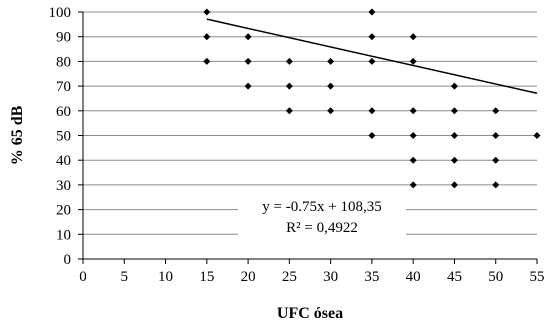  I want to click on y-axis-title: % 65 dB, so click(17, 135).